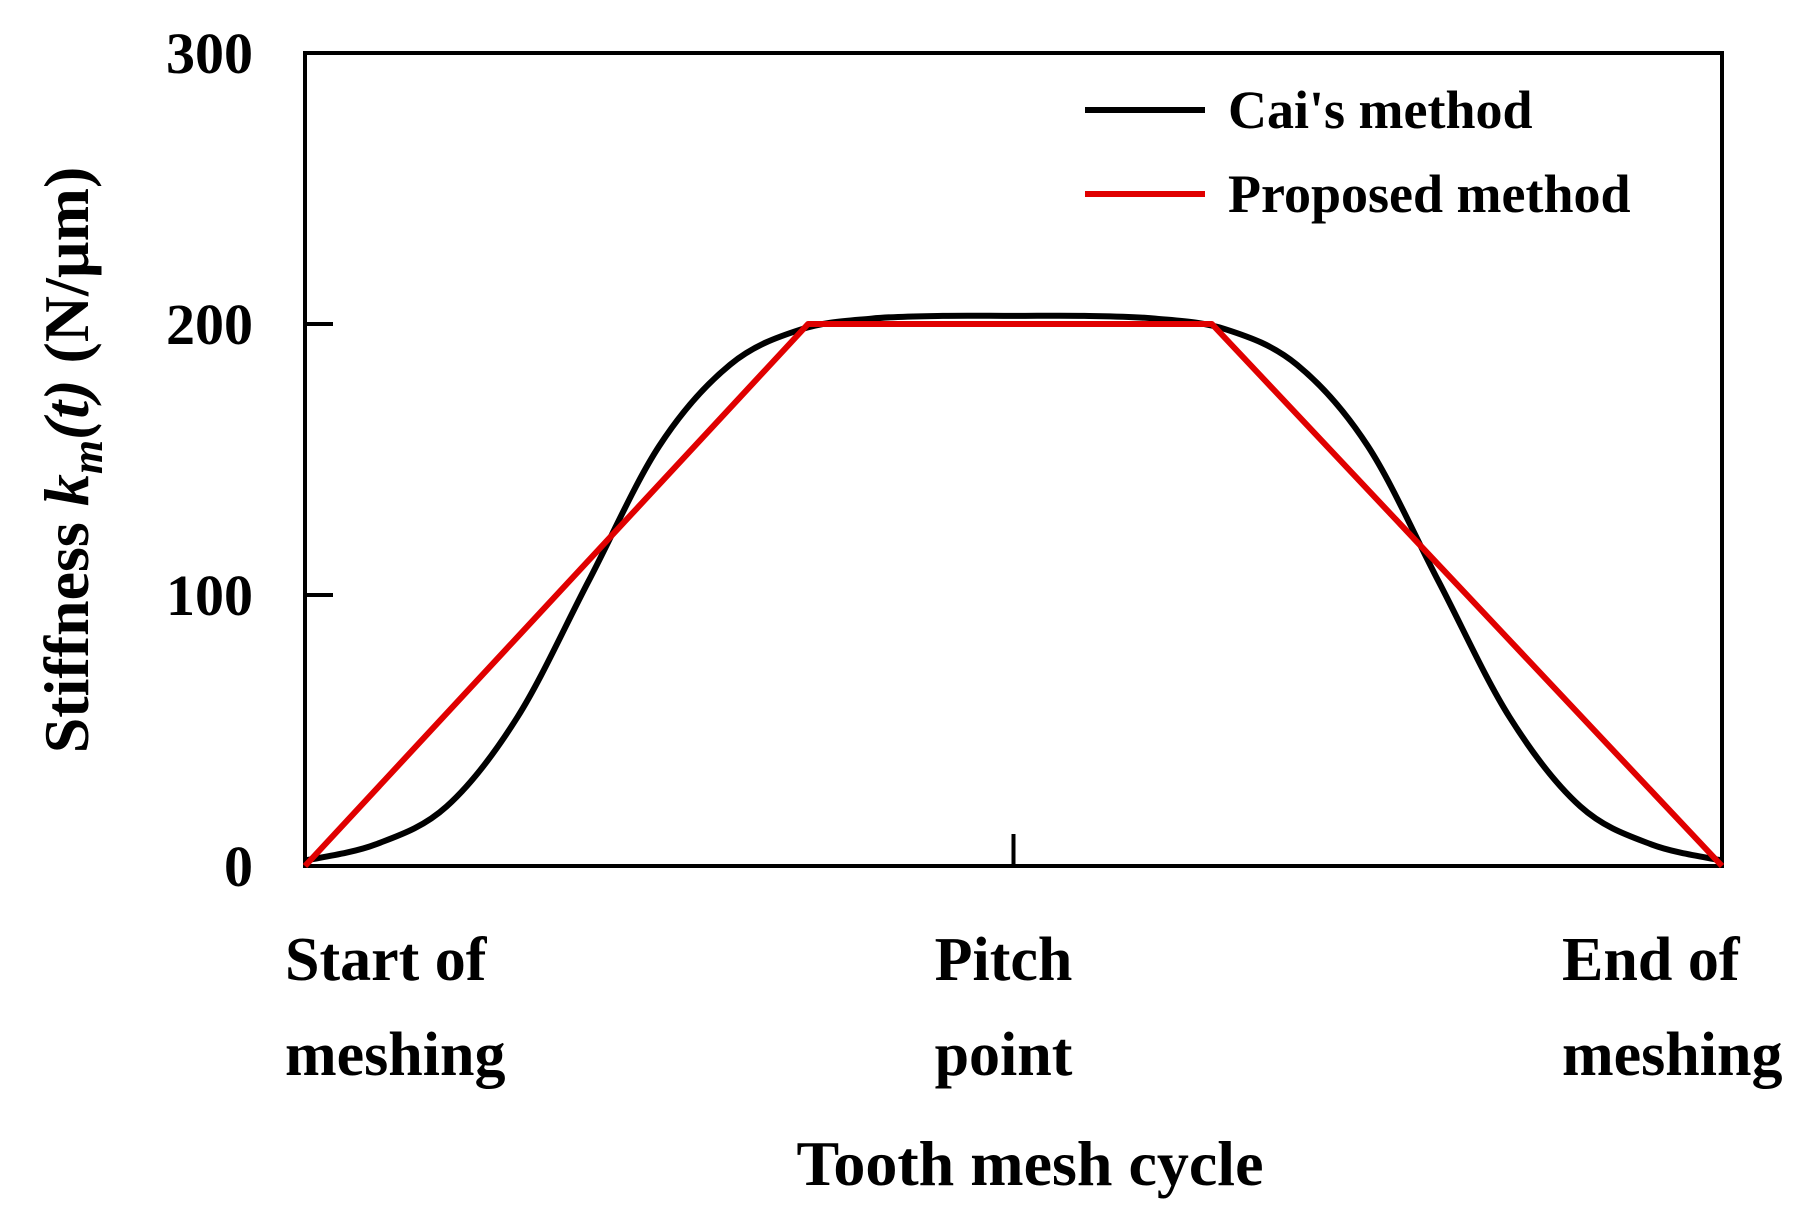 The image size is (1820, 1214). What do you see at coordinates (238, 866) in the screenshot?
I see `y-tick-label: 0` at bounding box center [238, 866].